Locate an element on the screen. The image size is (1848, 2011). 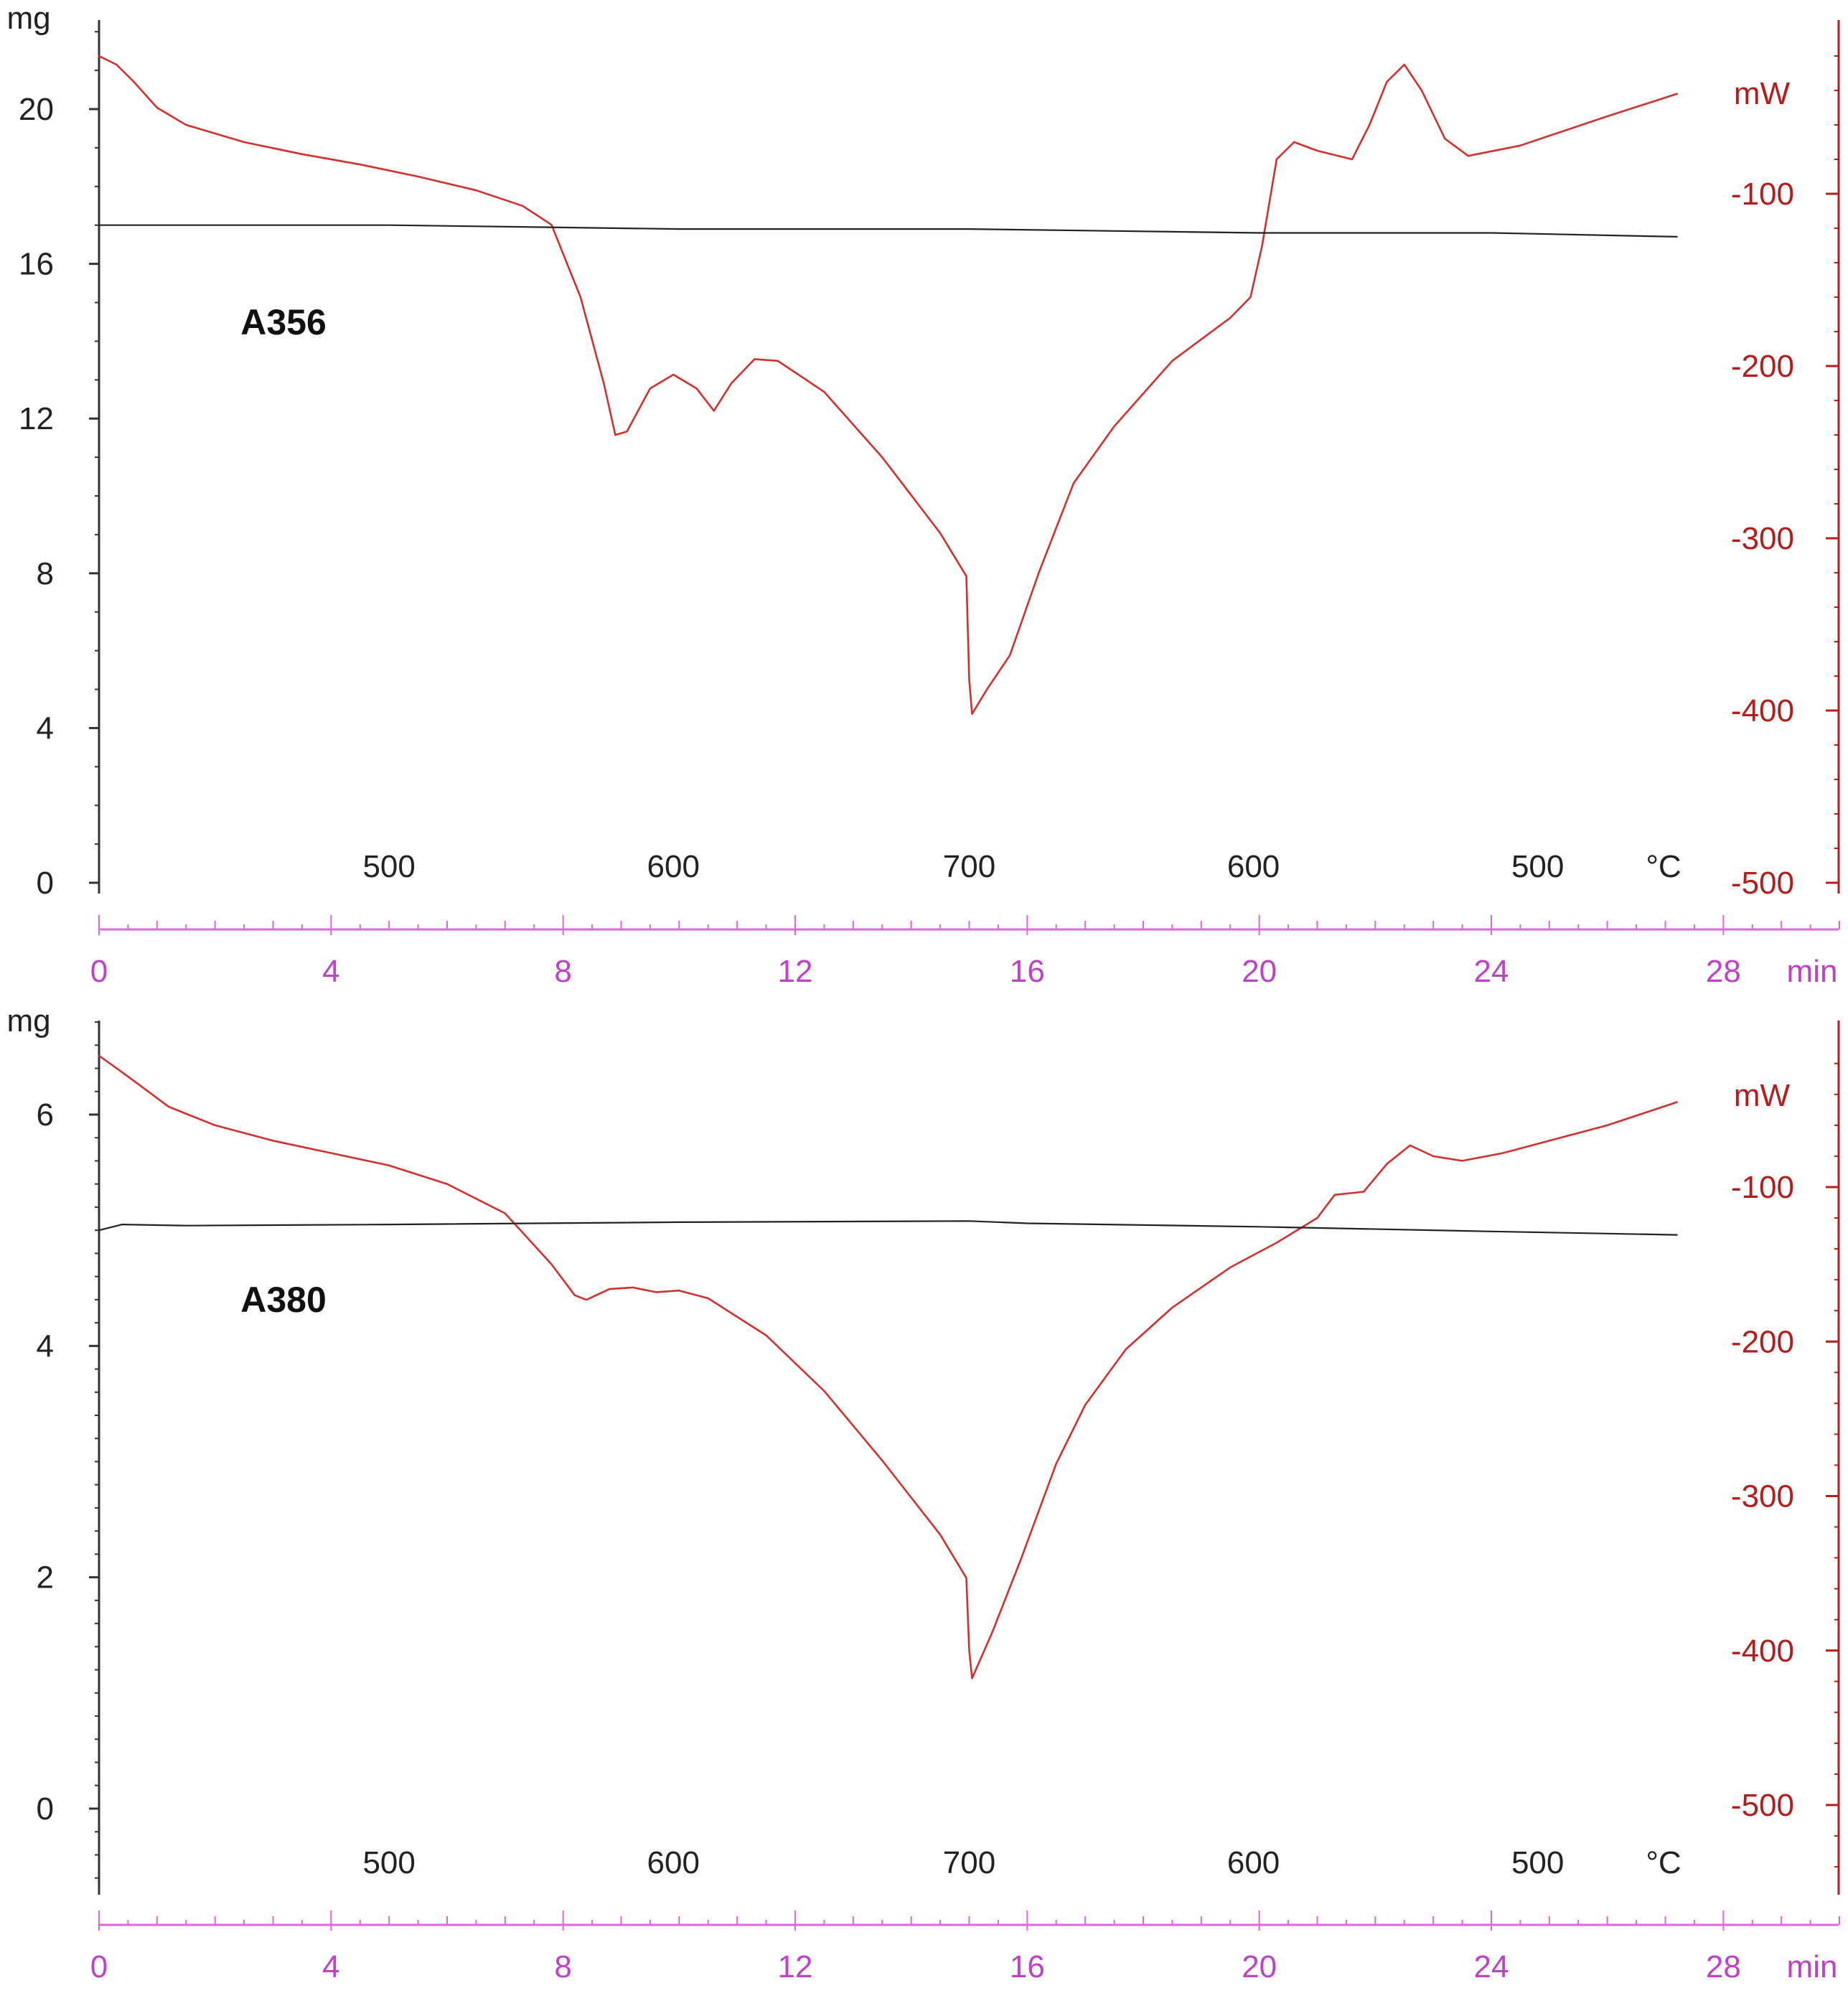
left-axis-tick-label: 8 is located at coordinates (45, 574).